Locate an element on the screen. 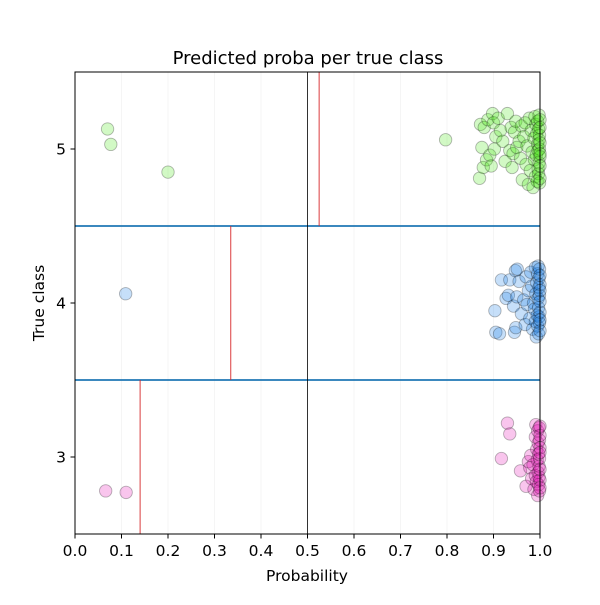 Image resolution: width=600 pixels, height=605 pixels. x-tick-label: 0.8 is located at coordinates (447, 551).